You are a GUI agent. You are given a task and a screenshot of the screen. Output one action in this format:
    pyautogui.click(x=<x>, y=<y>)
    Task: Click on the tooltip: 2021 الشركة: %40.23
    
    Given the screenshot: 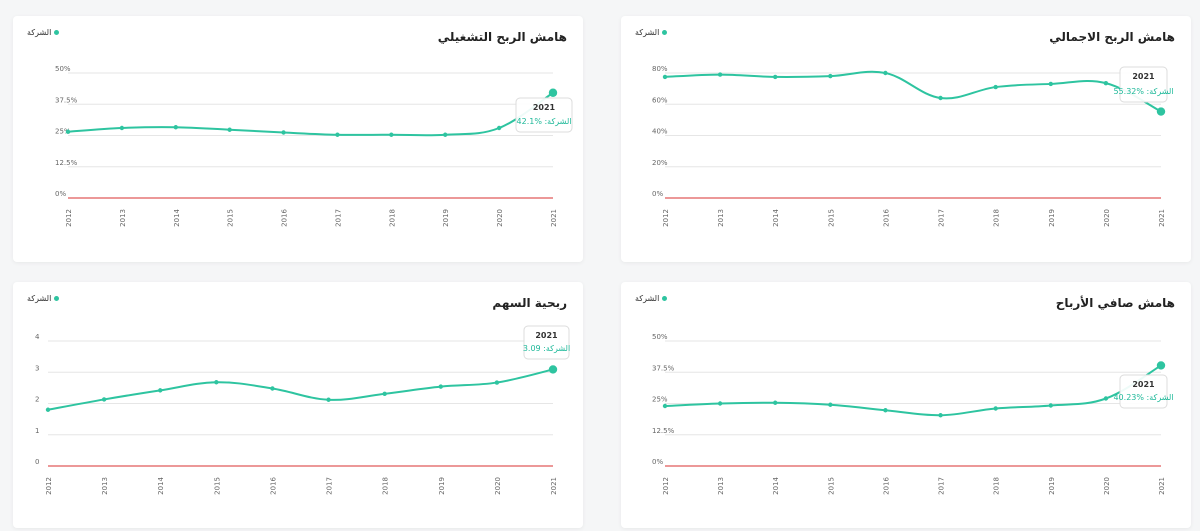 What is the action you would take?
    pyautogui.click(x=1143, y=391)
    